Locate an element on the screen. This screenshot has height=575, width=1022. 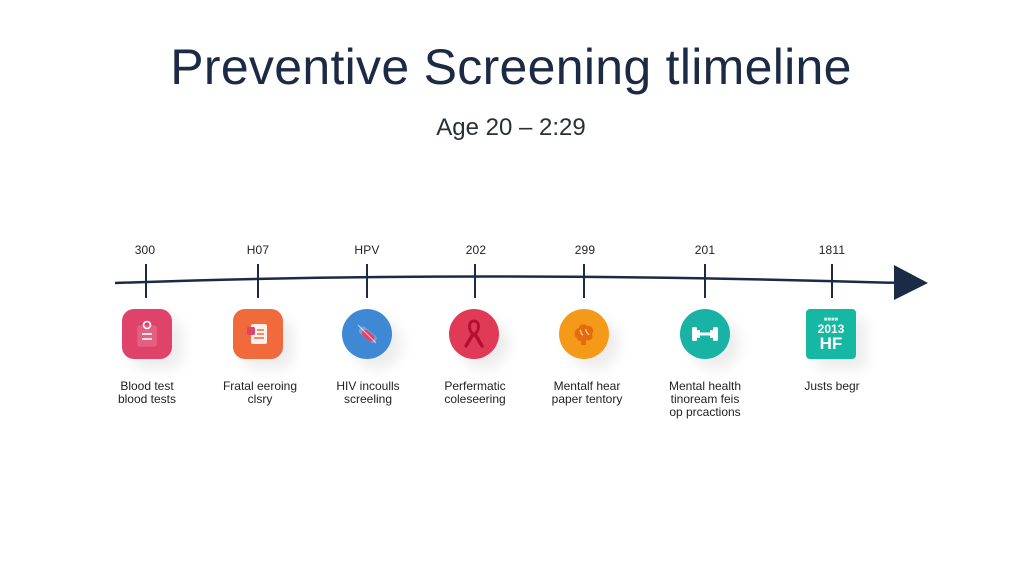
milestone-label: 299 is located at coordinates (585, 250).